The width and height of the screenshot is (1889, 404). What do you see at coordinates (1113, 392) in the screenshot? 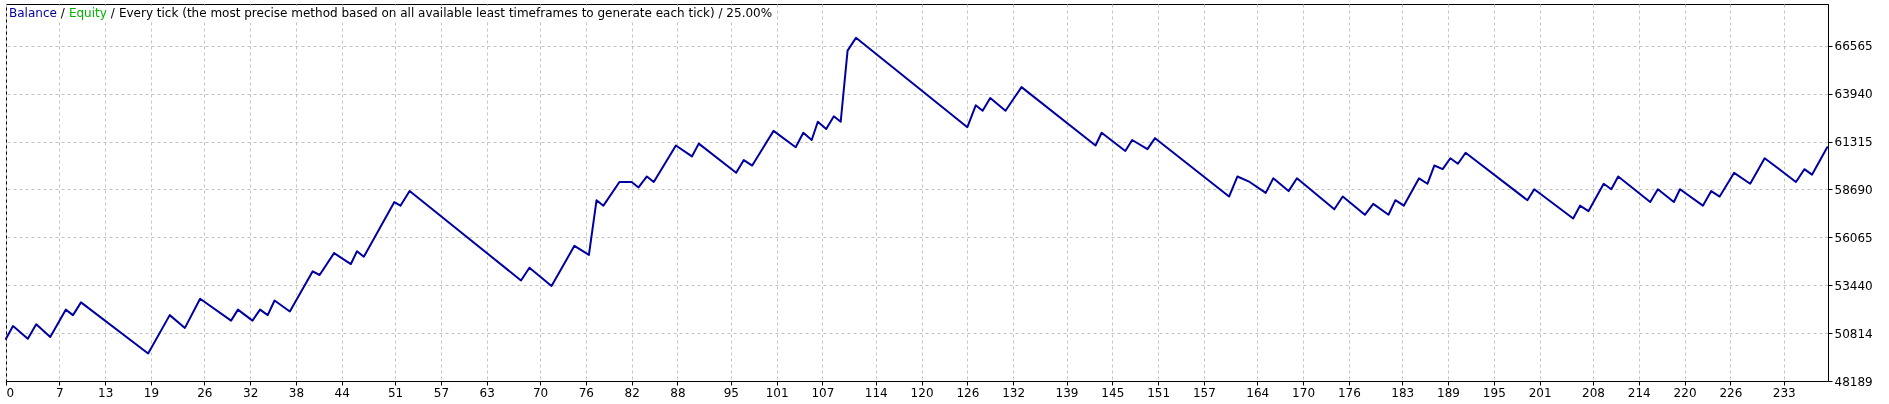
I see `x-tick-label: 145` at bounding box center [1113, 392].